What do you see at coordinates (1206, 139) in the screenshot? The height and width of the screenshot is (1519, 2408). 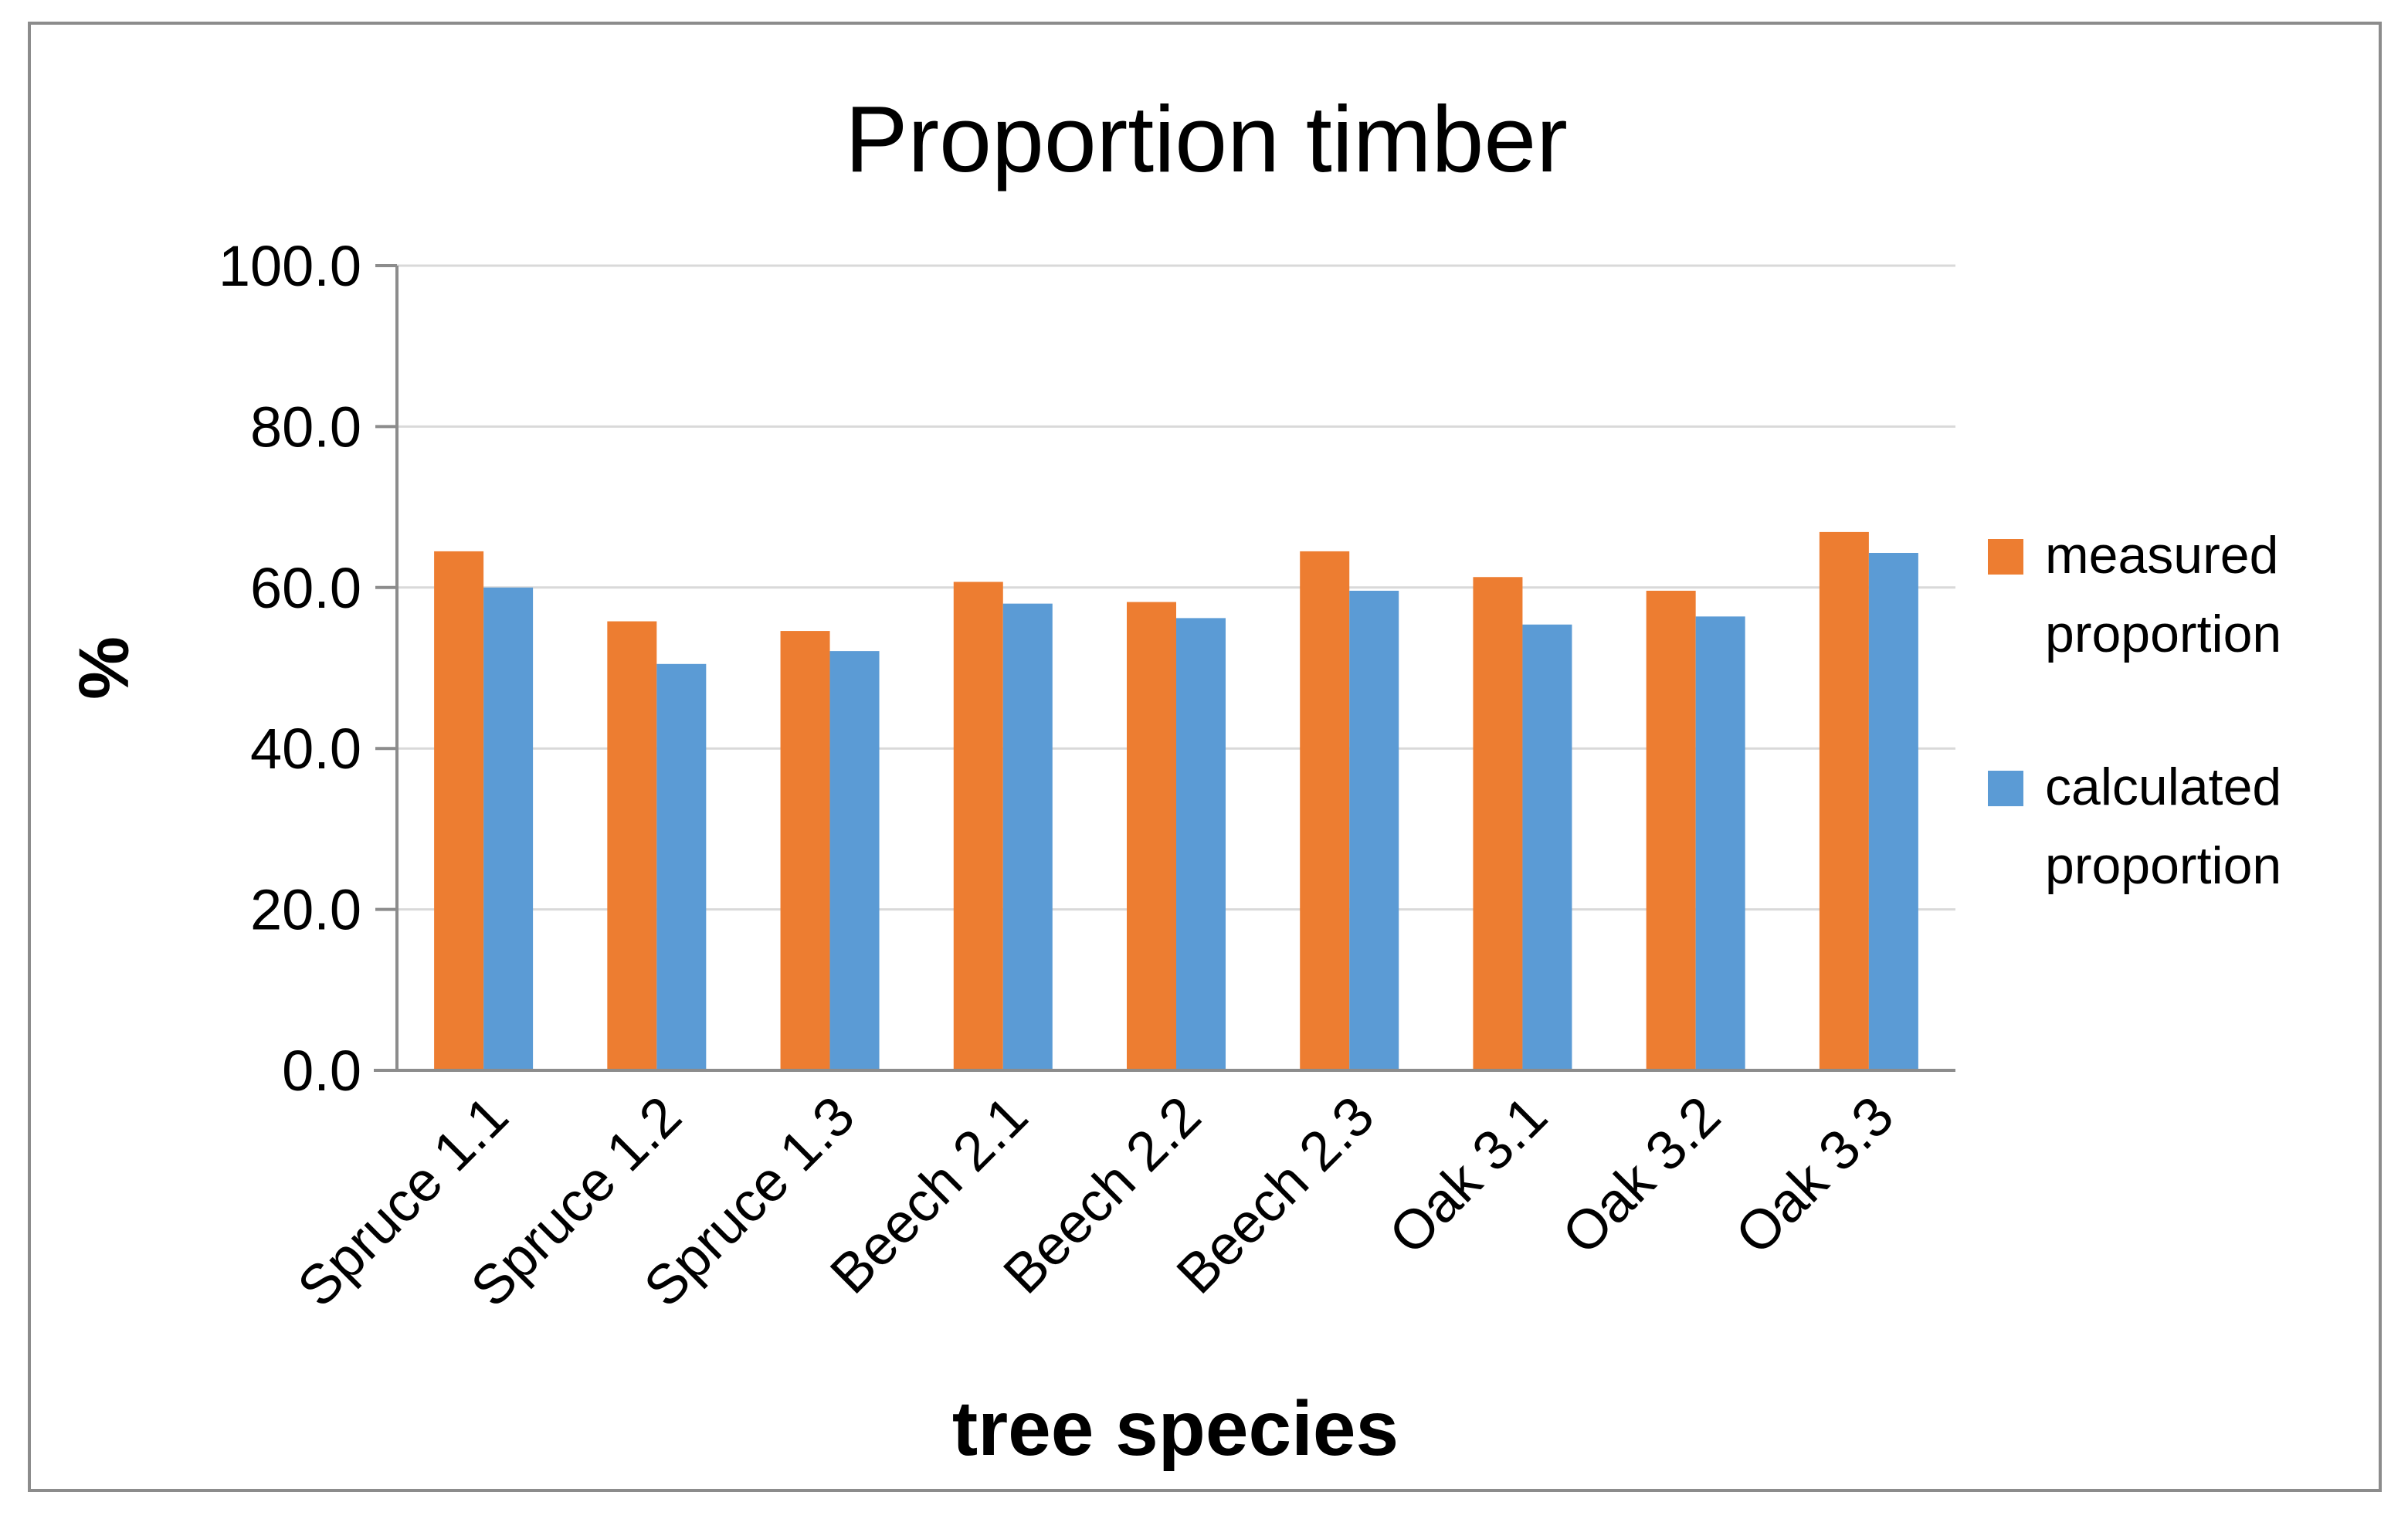 I see `chart-title: Proportion timber` at bounding box center [1206, 139].